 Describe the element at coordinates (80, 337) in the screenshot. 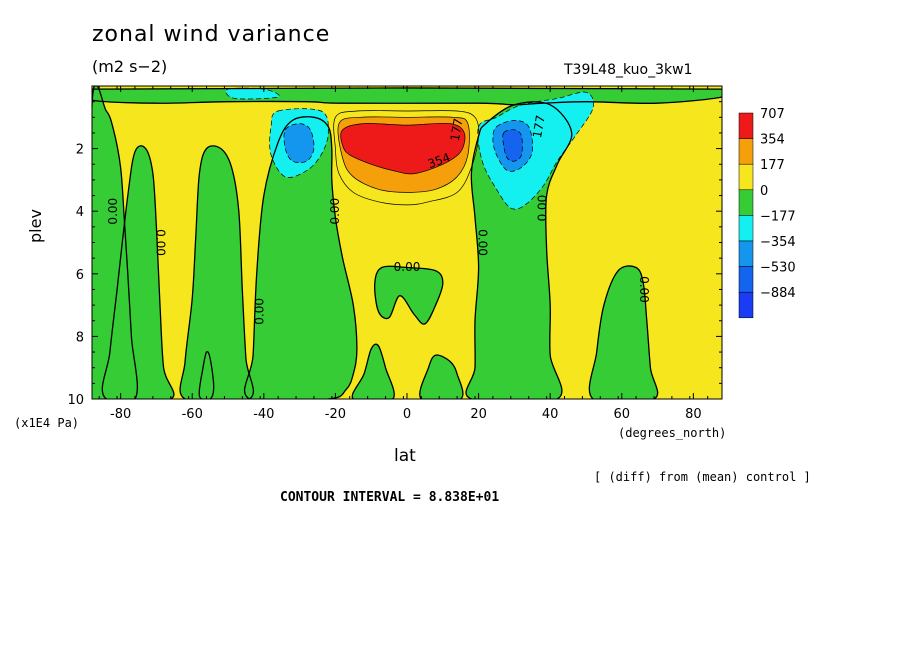

I see `y-tick-label: 8` at that location.